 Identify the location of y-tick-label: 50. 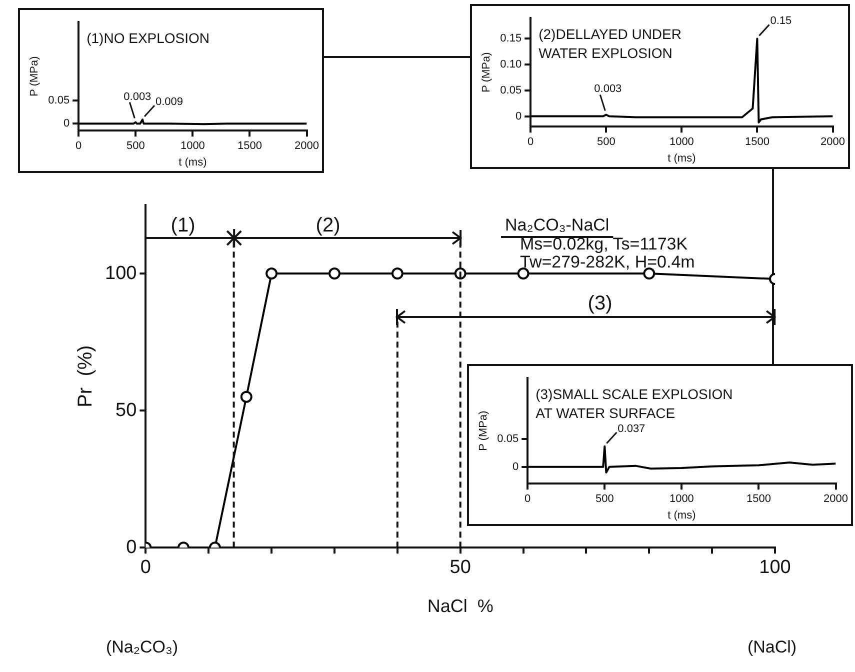
(126, 410).